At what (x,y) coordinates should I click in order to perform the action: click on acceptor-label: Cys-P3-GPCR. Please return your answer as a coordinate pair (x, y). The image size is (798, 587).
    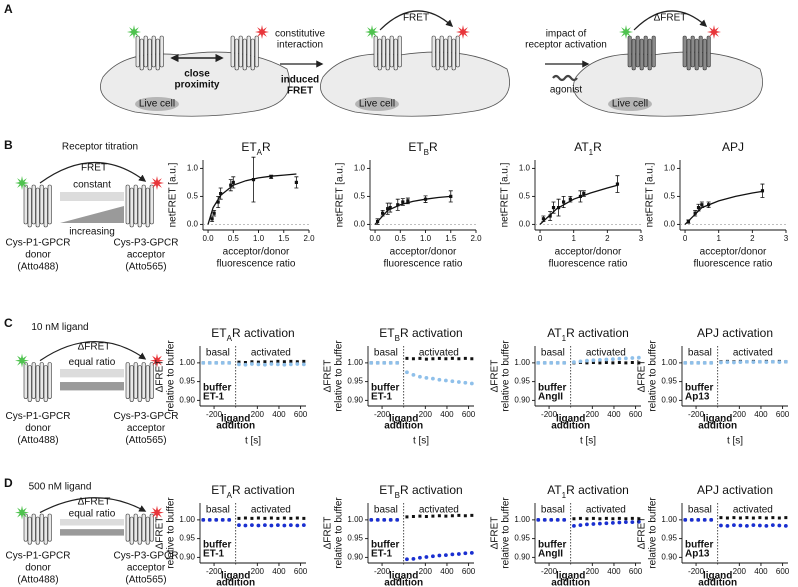
    Looking at the image, I should click on (145, 243).